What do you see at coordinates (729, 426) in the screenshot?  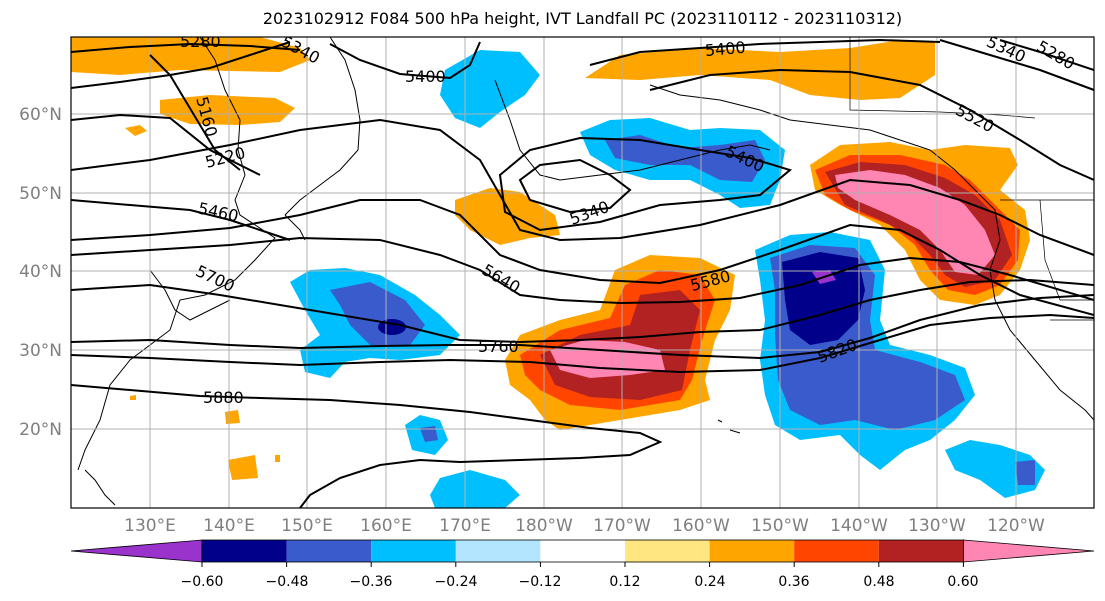 I see `coast-hawaii` at bounding box center [729, 426].